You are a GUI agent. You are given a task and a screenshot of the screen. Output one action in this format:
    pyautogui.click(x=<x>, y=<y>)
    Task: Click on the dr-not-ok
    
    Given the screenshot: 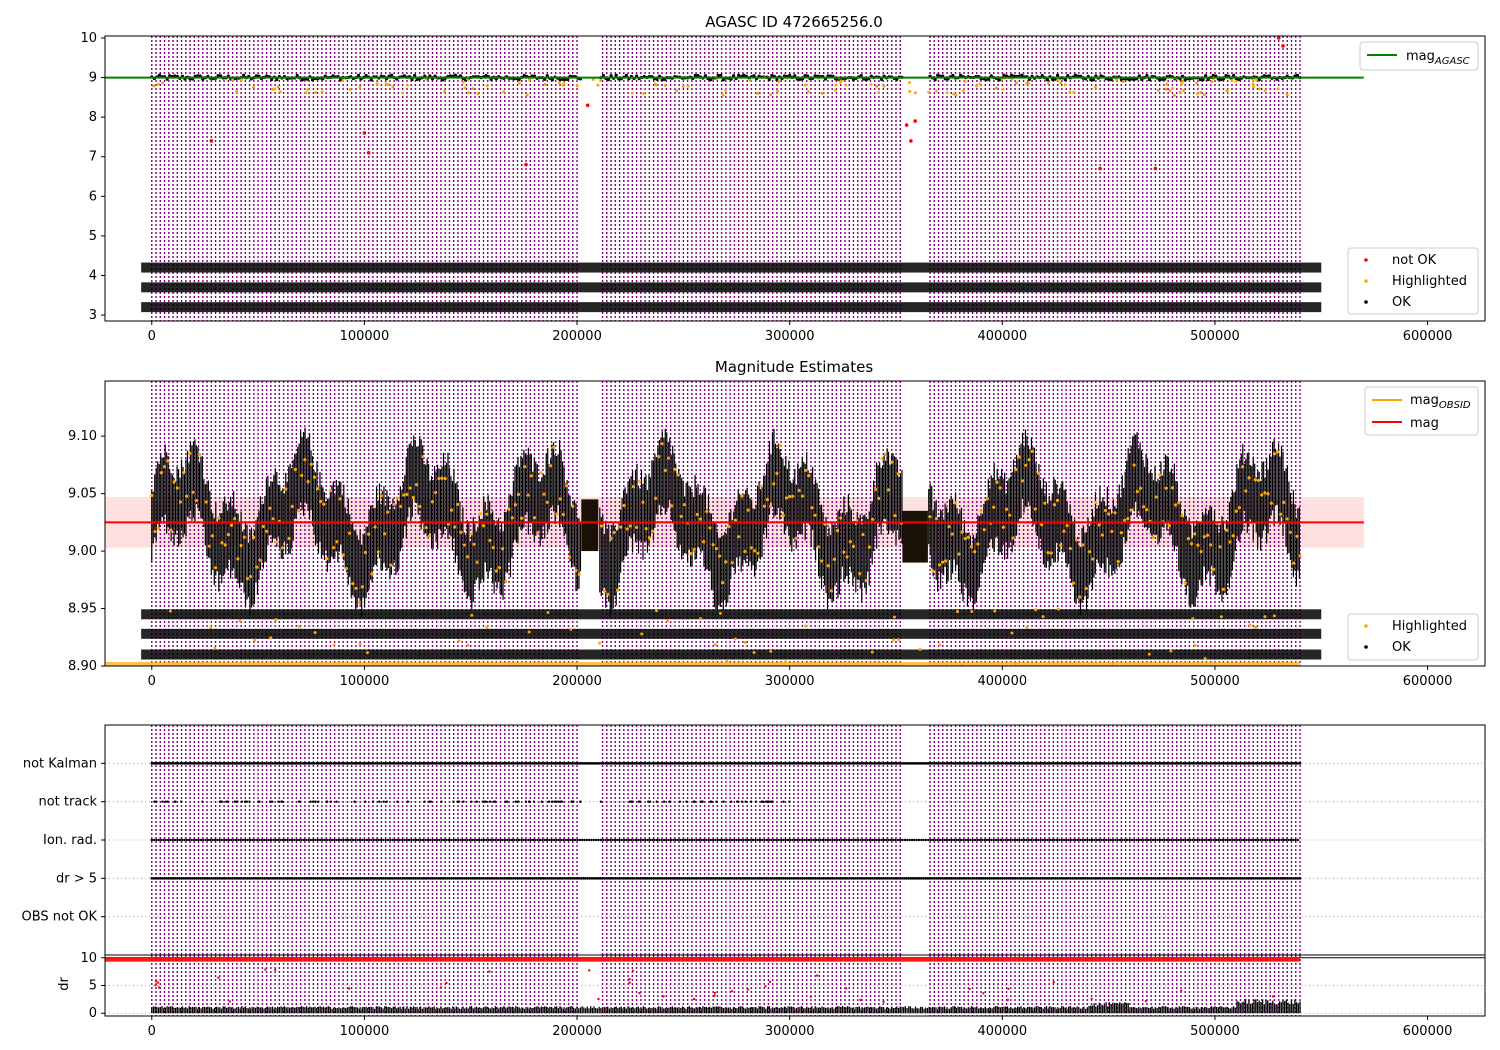 What is the action you would take?
    pyautogui.click(x=703, y=980)
    